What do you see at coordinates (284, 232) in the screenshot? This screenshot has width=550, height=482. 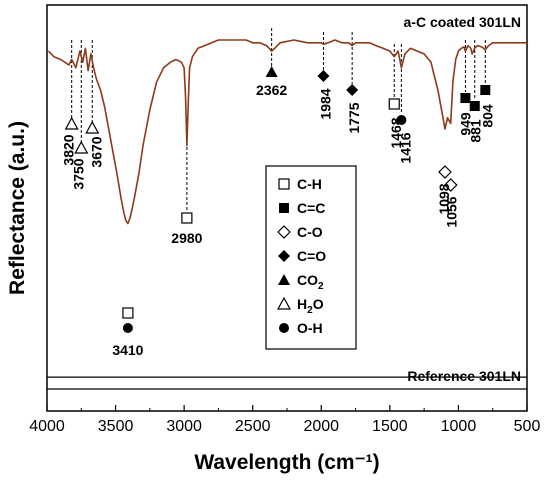 I see `legend-symbol-open-diamond` at bounding box center [284, 232].